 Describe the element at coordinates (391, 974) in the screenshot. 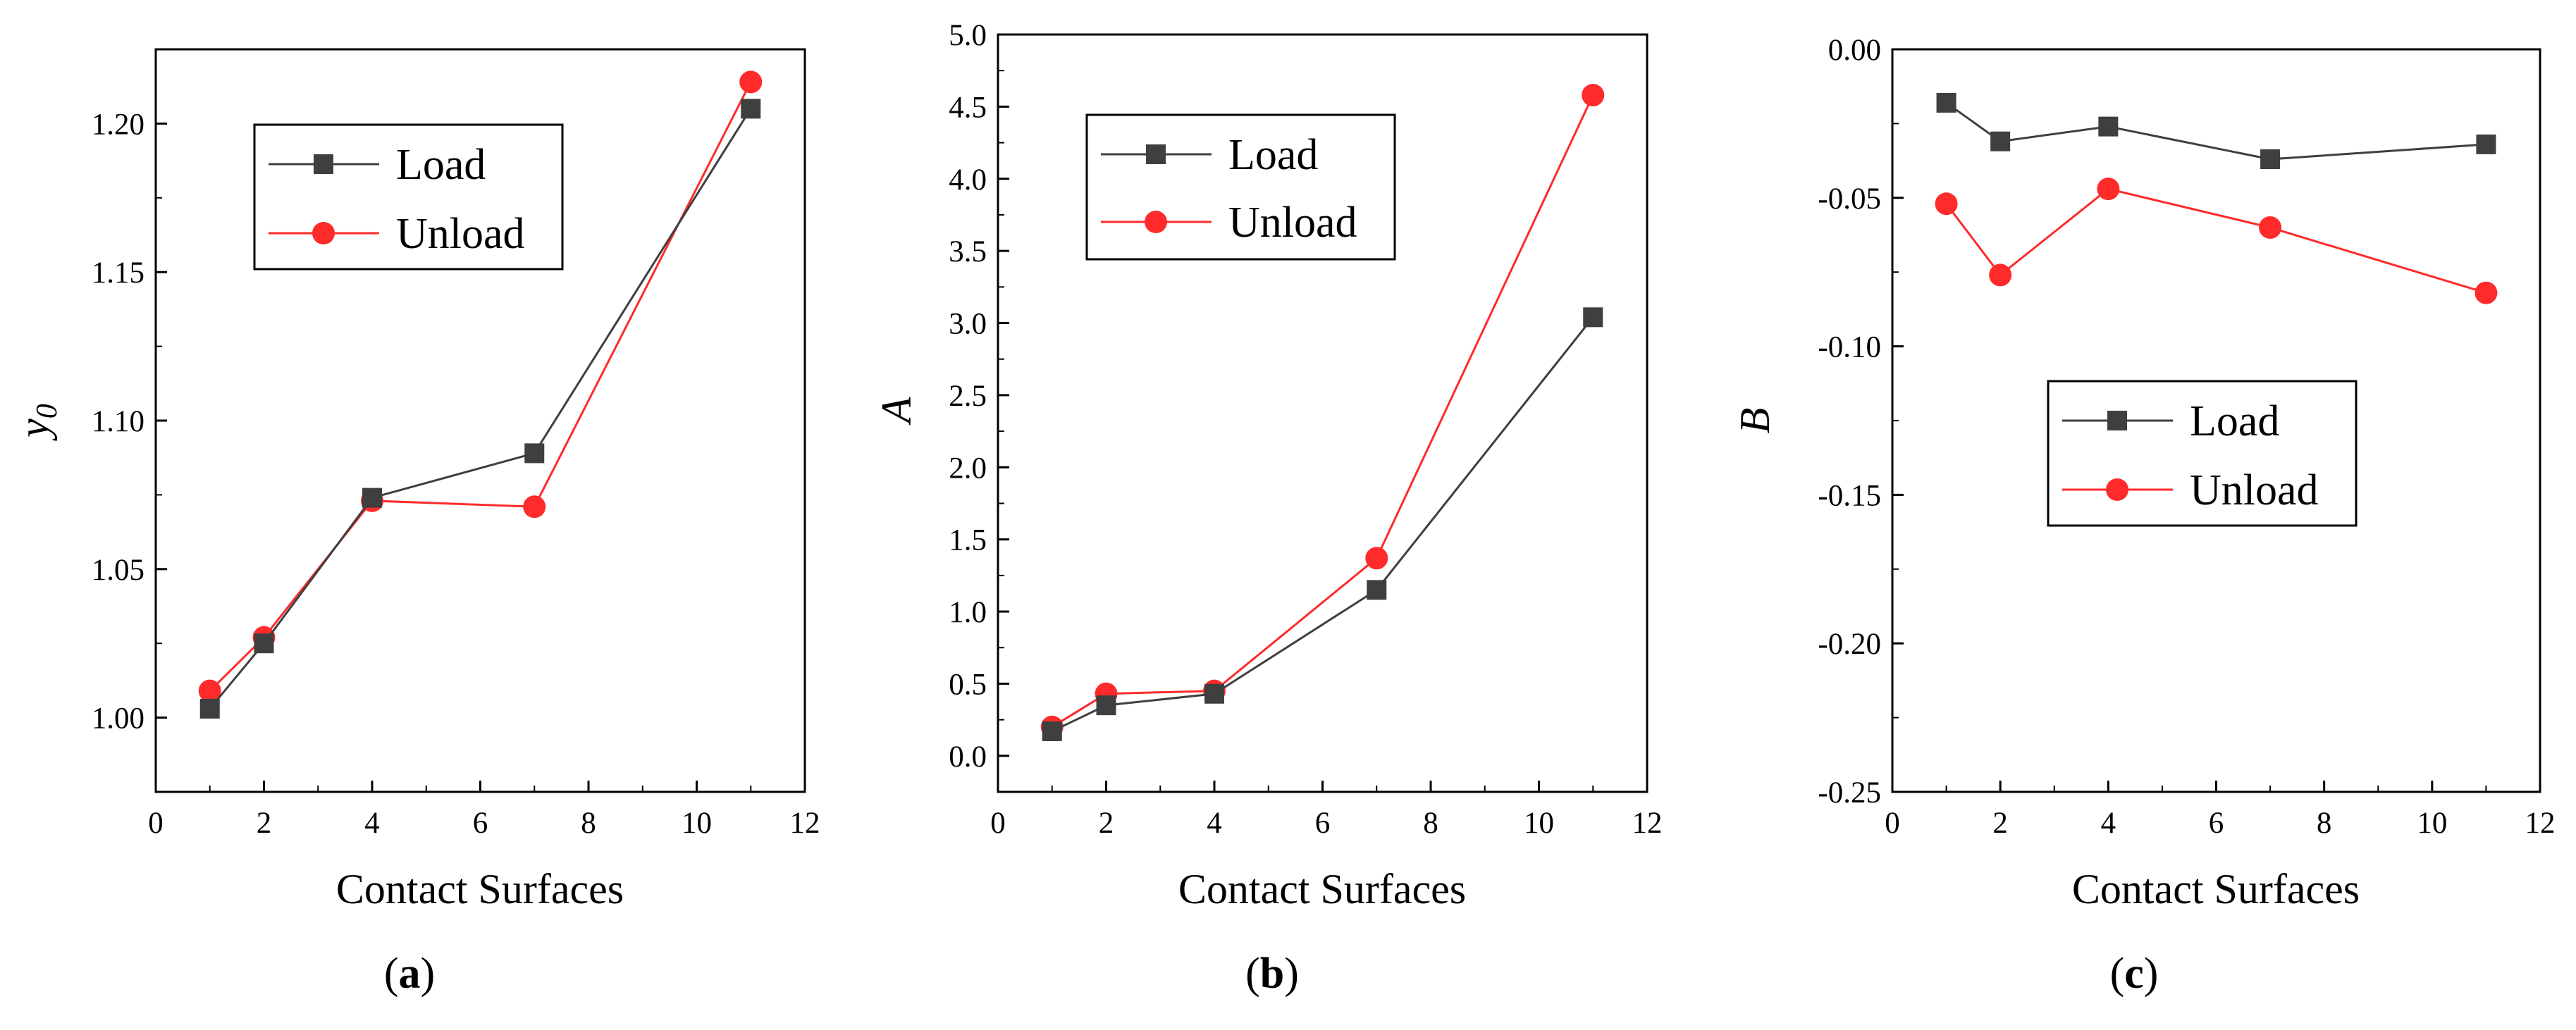

I see `panel-caption-a-open: (` at that location.